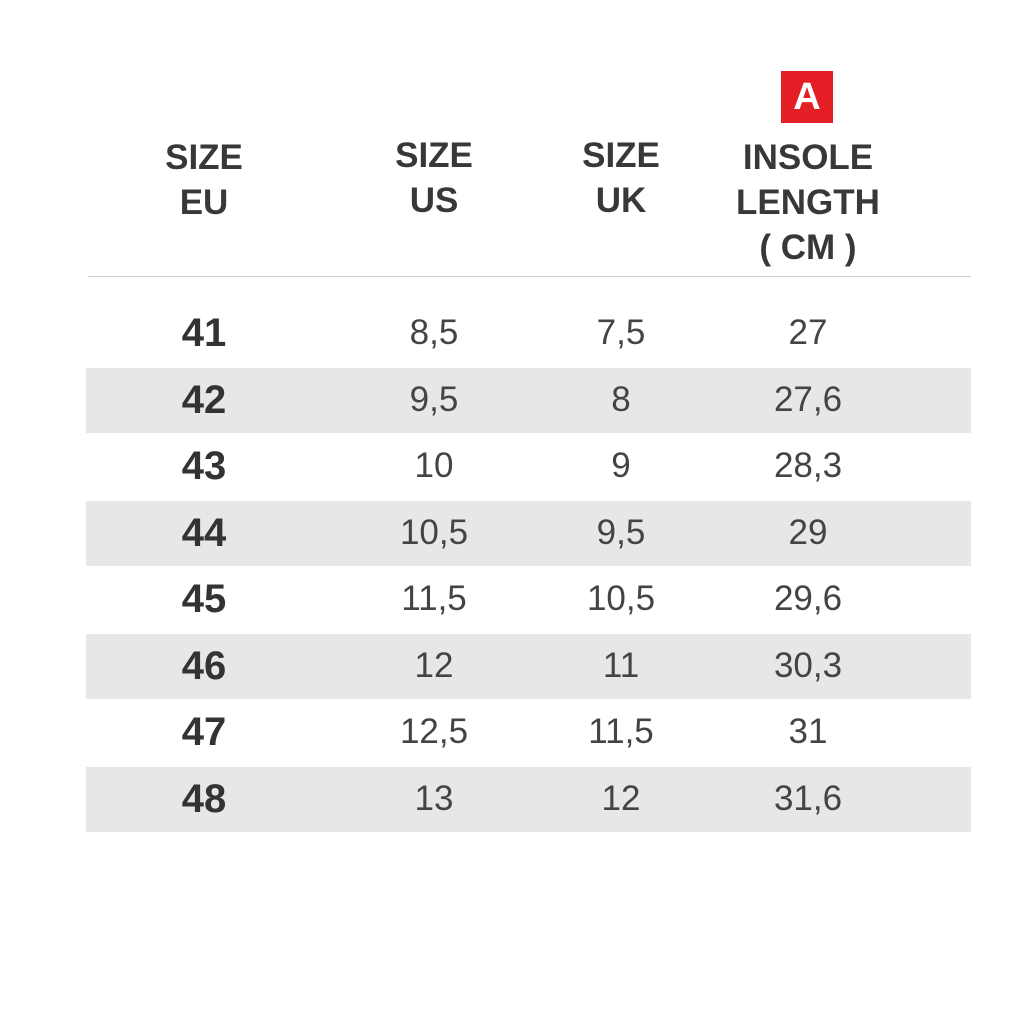  Describe the element at coordinates (621, 665) in the screenshot. I see `table-cell: 11` at that location.